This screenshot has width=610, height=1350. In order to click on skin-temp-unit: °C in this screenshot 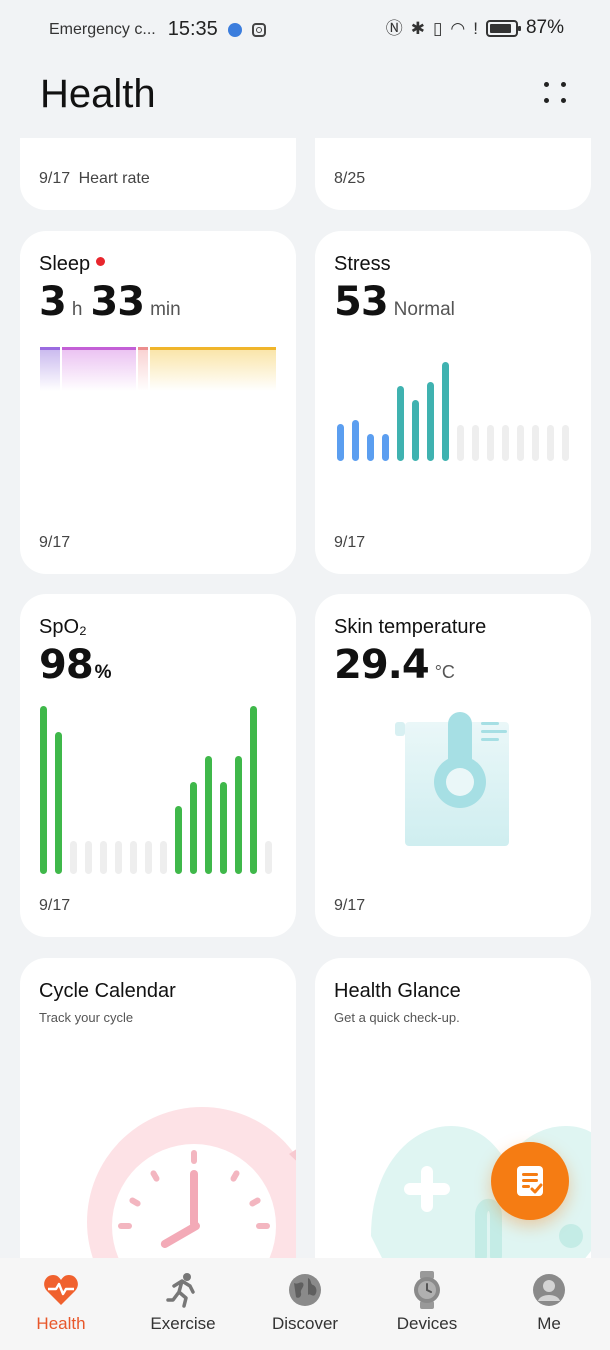, I will do `click(444, 672)`.